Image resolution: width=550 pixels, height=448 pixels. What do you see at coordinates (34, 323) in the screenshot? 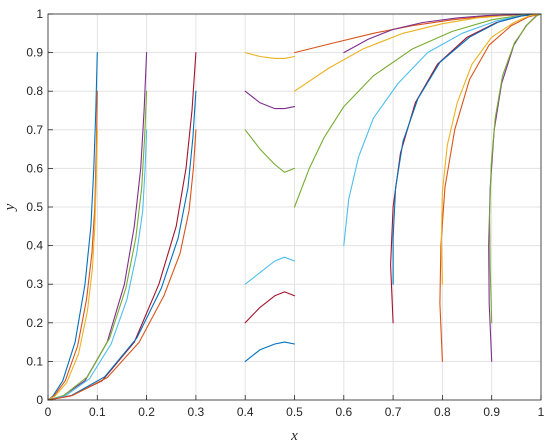
I see `y-tick-label: 0.2` at bounding box center [34, 323].